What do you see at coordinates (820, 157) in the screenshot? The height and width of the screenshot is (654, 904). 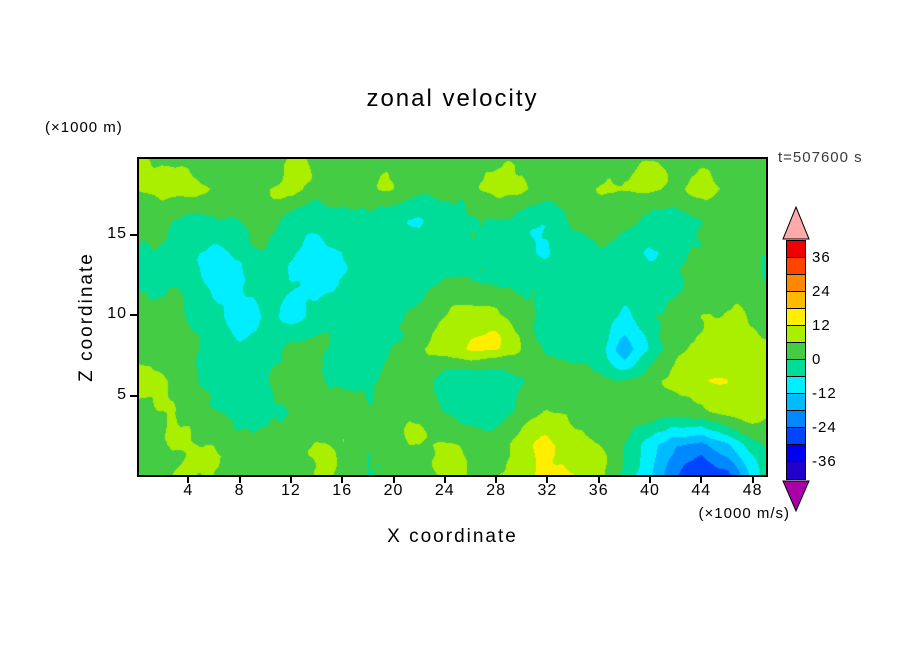 I see `time-annotation: t=507600 s` at bounding box center [820, 157].